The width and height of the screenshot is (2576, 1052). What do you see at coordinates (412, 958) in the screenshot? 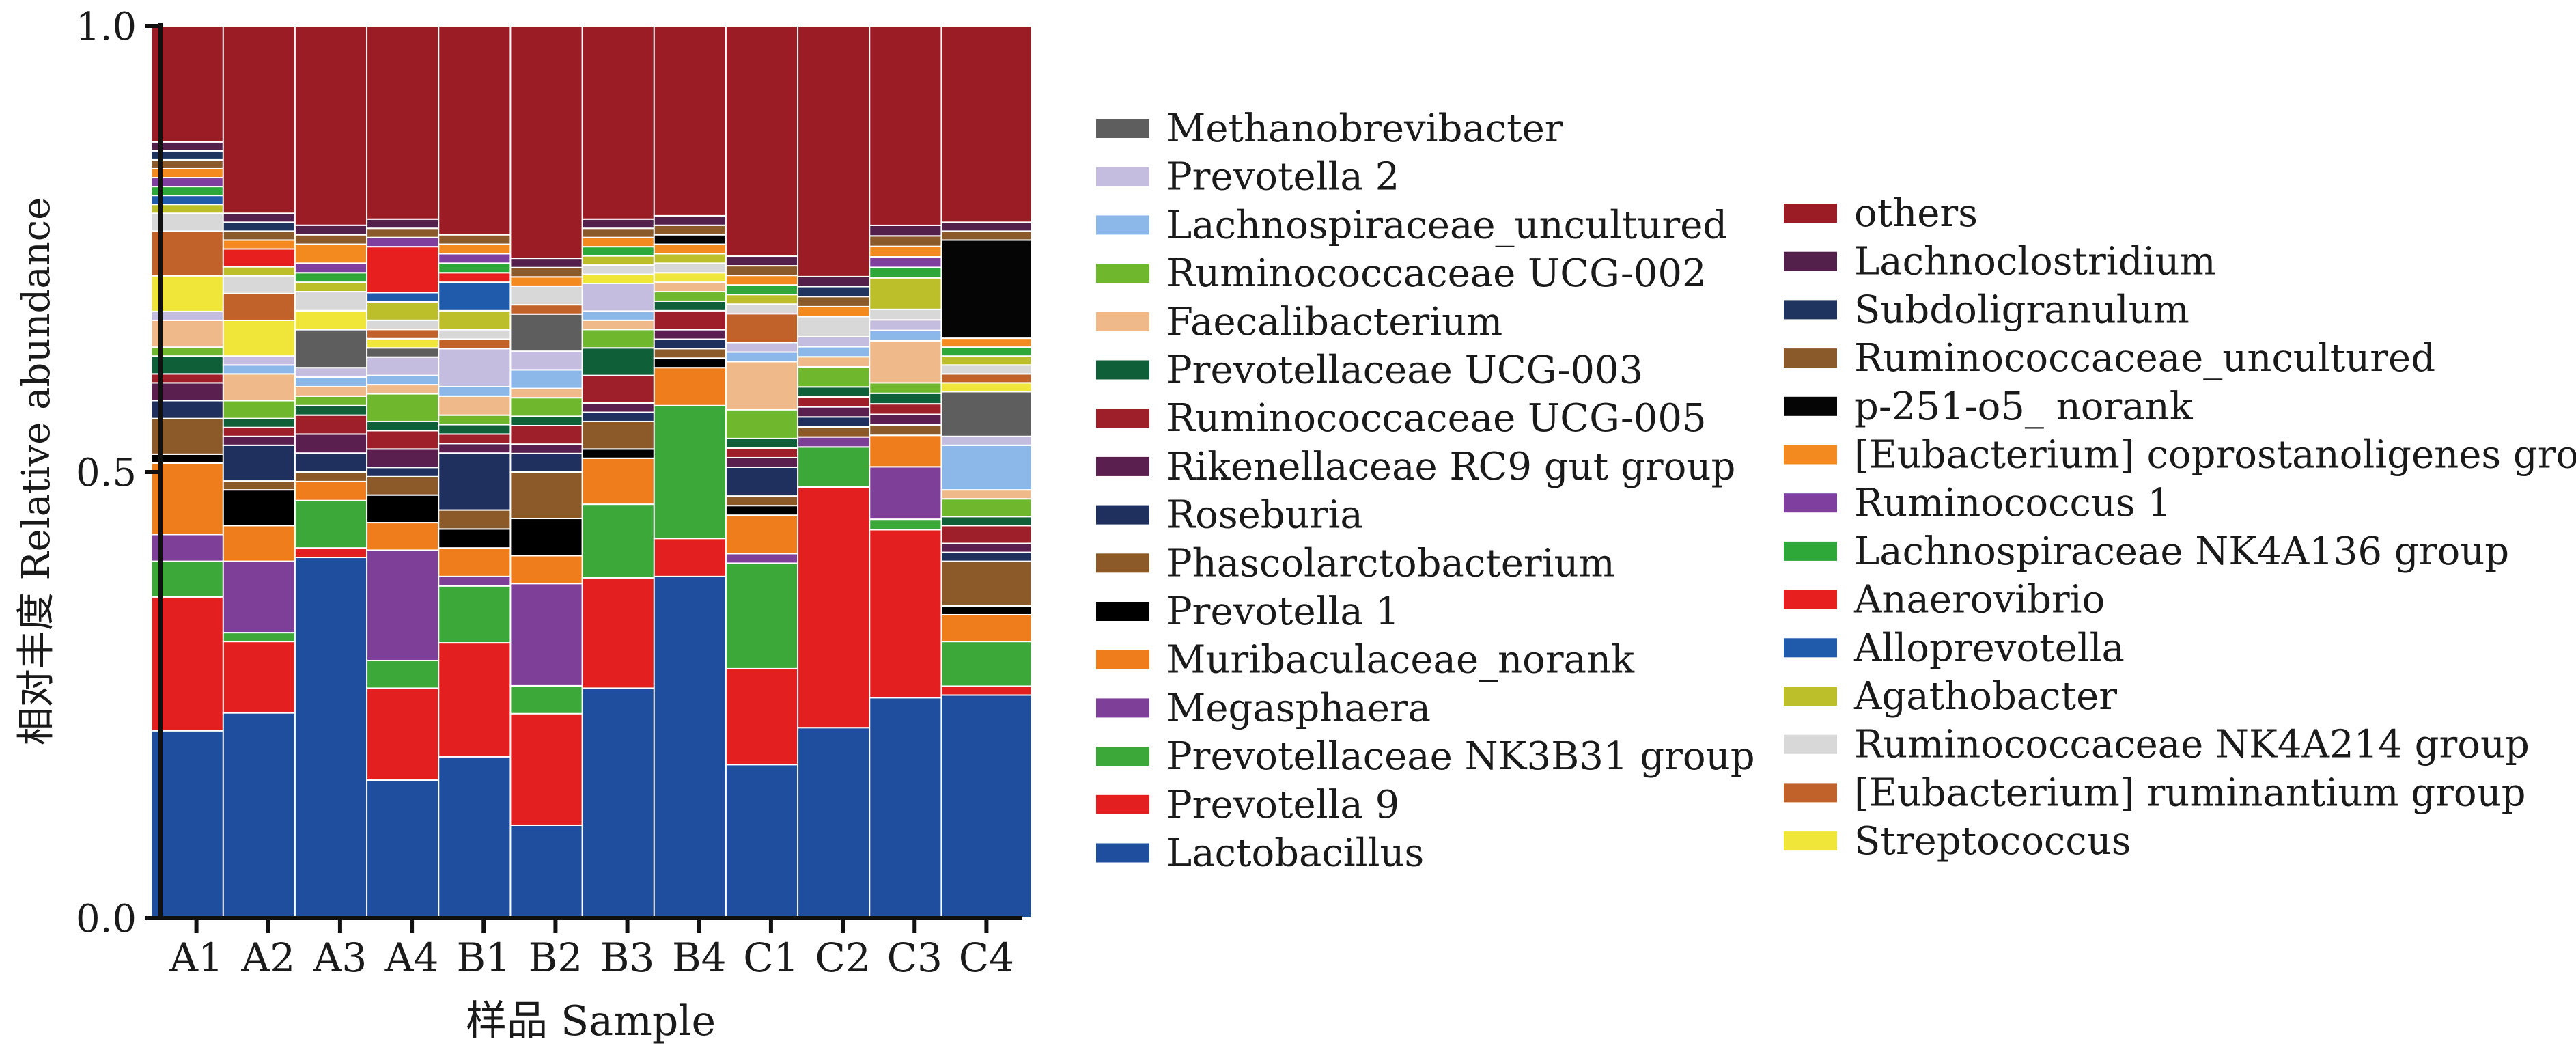
I see `x-tick-label: A4` at bounding box center [412, 958].